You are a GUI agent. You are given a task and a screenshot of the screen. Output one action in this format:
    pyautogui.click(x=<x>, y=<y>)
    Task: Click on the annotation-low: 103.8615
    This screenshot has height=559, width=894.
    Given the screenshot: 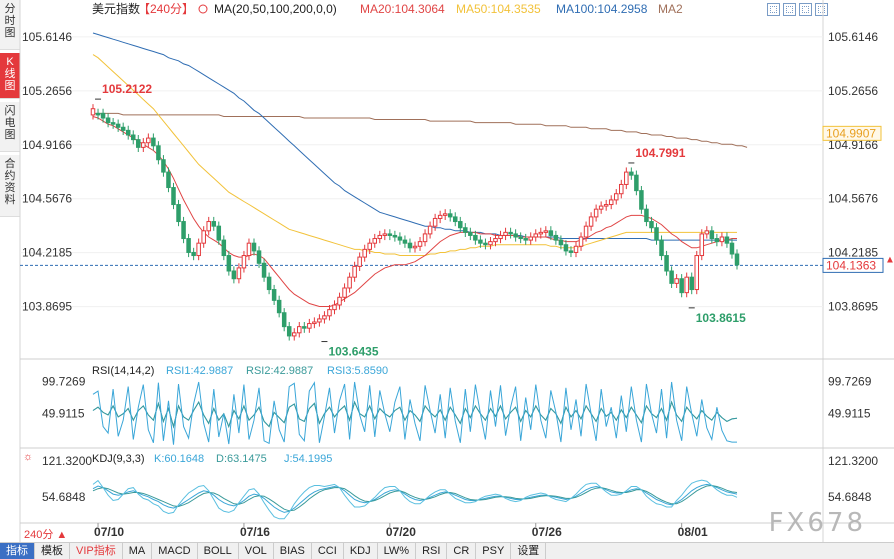 What is the action you would take?
    pyautogui.click(x=721, y=318)
    